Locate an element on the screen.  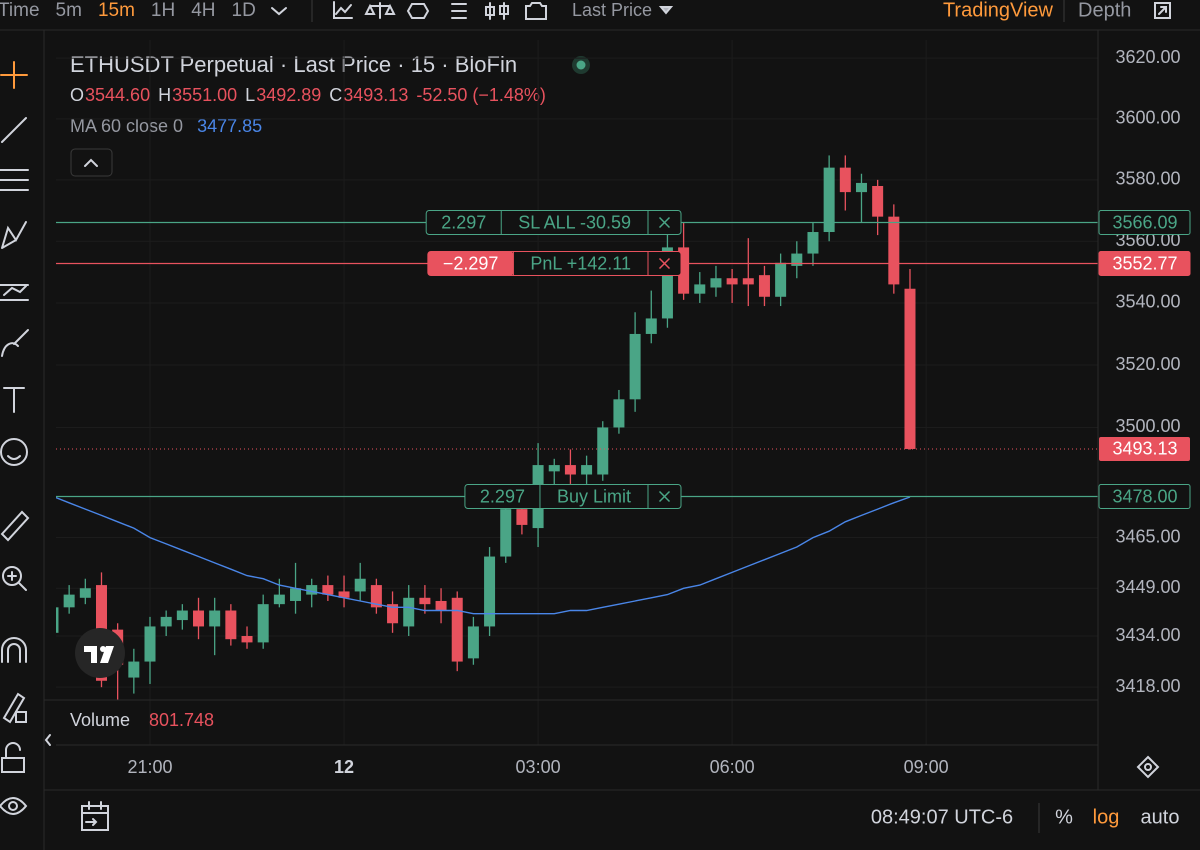
volume-label: Volume is located at coordinates (100, 720).